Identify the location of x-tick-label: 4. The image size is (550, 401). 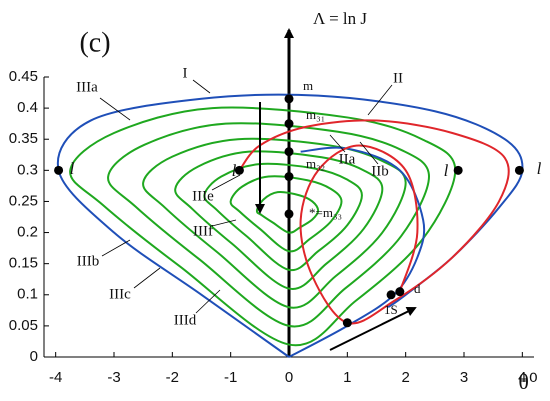
(522, 377).